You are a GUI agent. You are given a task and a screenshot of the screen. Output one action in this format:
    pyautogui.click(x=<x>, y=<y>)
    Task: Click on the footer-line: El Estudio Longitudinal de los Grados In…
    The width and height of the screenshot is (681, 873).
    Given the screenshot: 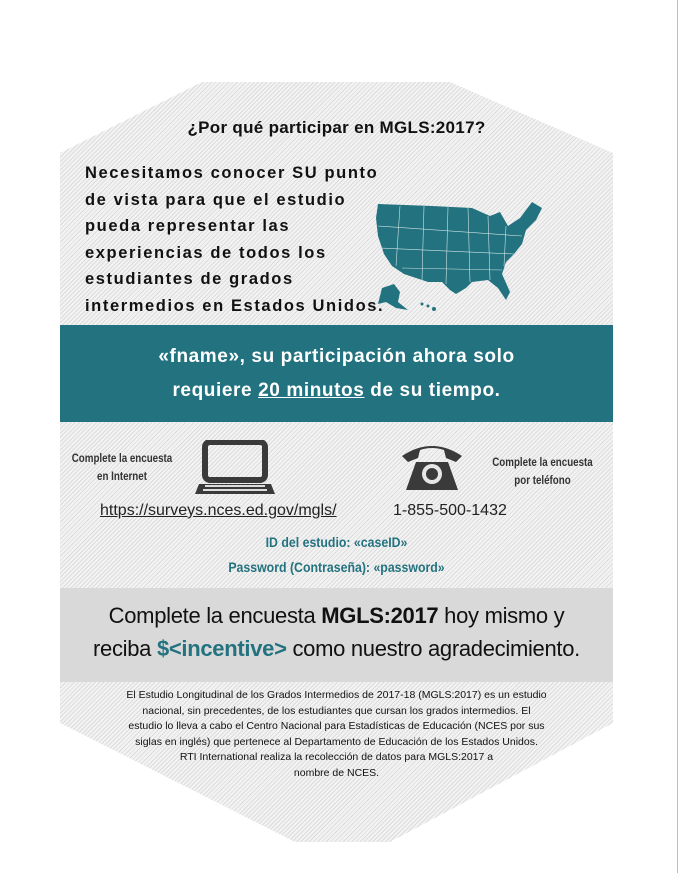 What is the action you would take?
    pyautogui.click(x=336, y=695)
    